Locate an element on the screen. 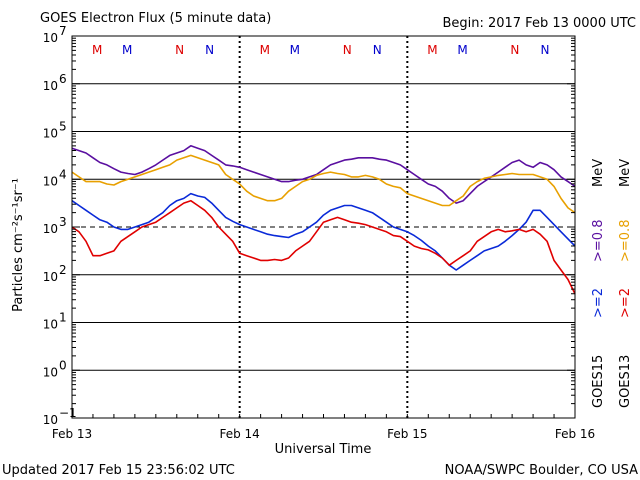 Image resolution: width=640 pixels, height=480 pixels. legend-mev-upper: MeV is located at coordinates (598, 173).